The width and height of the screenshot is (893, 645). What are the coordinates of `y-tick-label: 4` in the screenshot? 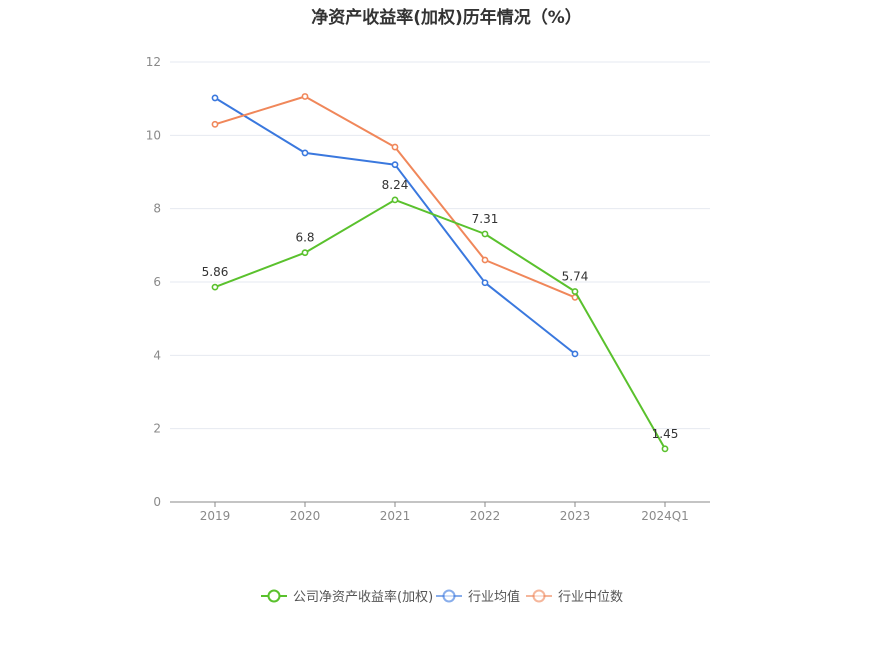 It's located at (157, 355).